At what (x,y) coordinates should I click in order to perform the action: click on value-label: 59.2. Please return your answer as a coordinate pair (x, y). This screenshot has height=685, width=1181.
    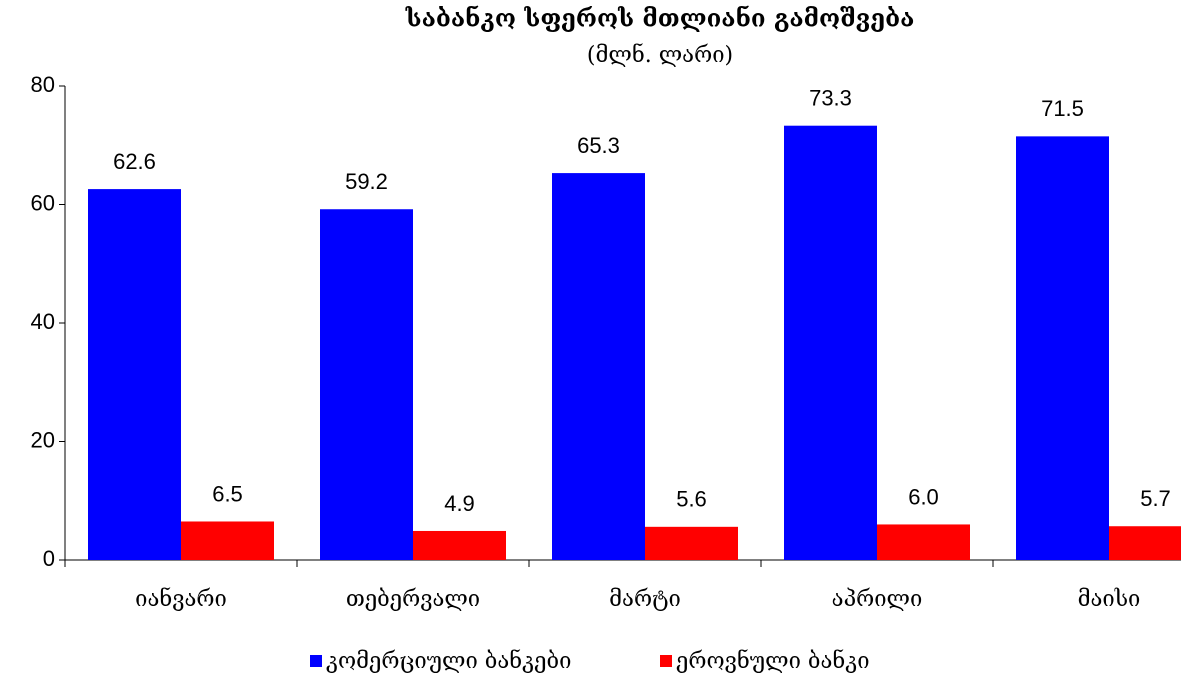
    Looking at the image, I should click on (366, 181).